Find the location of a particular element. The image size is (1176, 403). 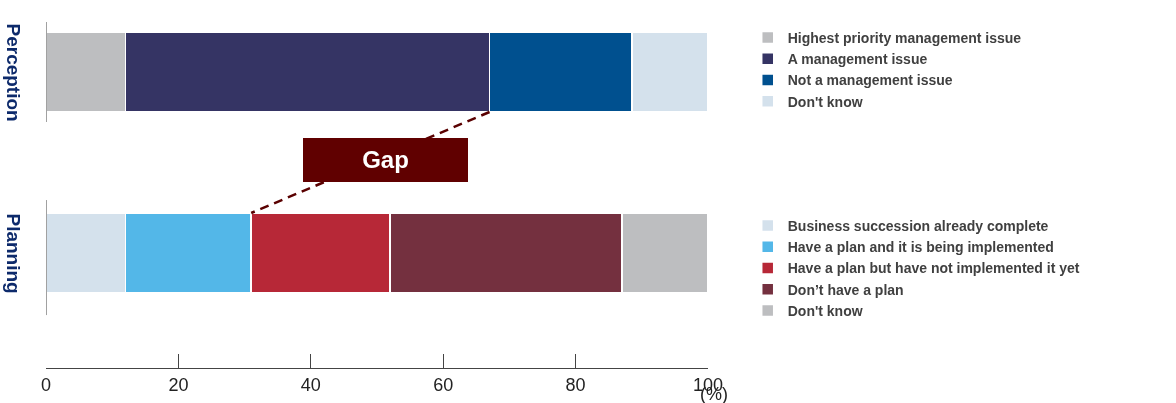

x-tick-label: 40 is located at coordinates (310, 384).